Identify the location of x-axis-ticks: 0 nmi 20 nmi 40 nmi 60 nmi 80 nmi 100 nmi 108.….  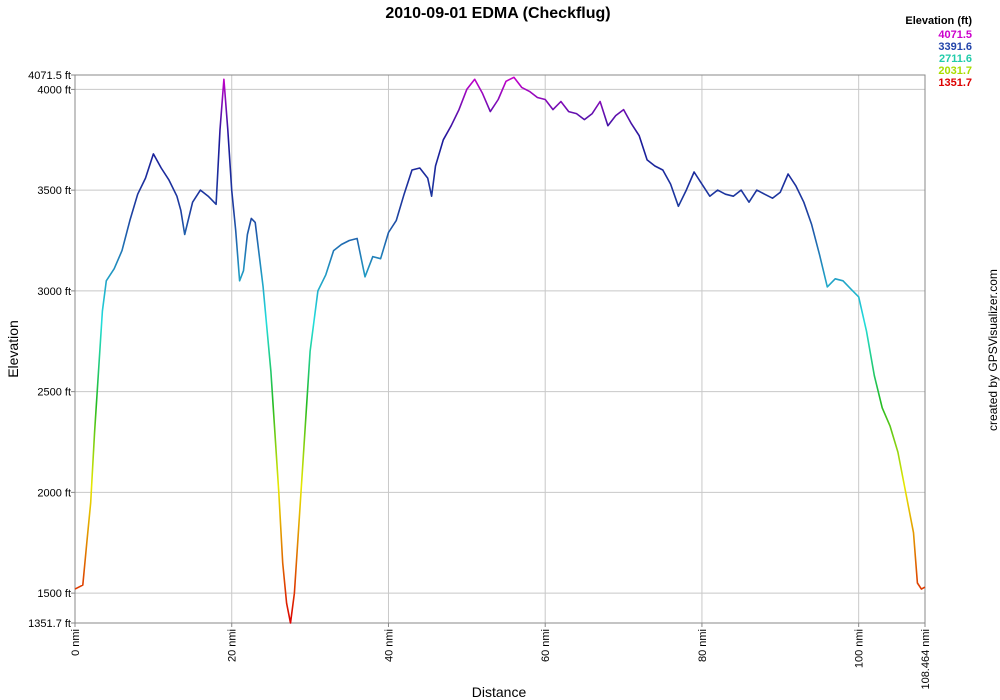
(501, 656).